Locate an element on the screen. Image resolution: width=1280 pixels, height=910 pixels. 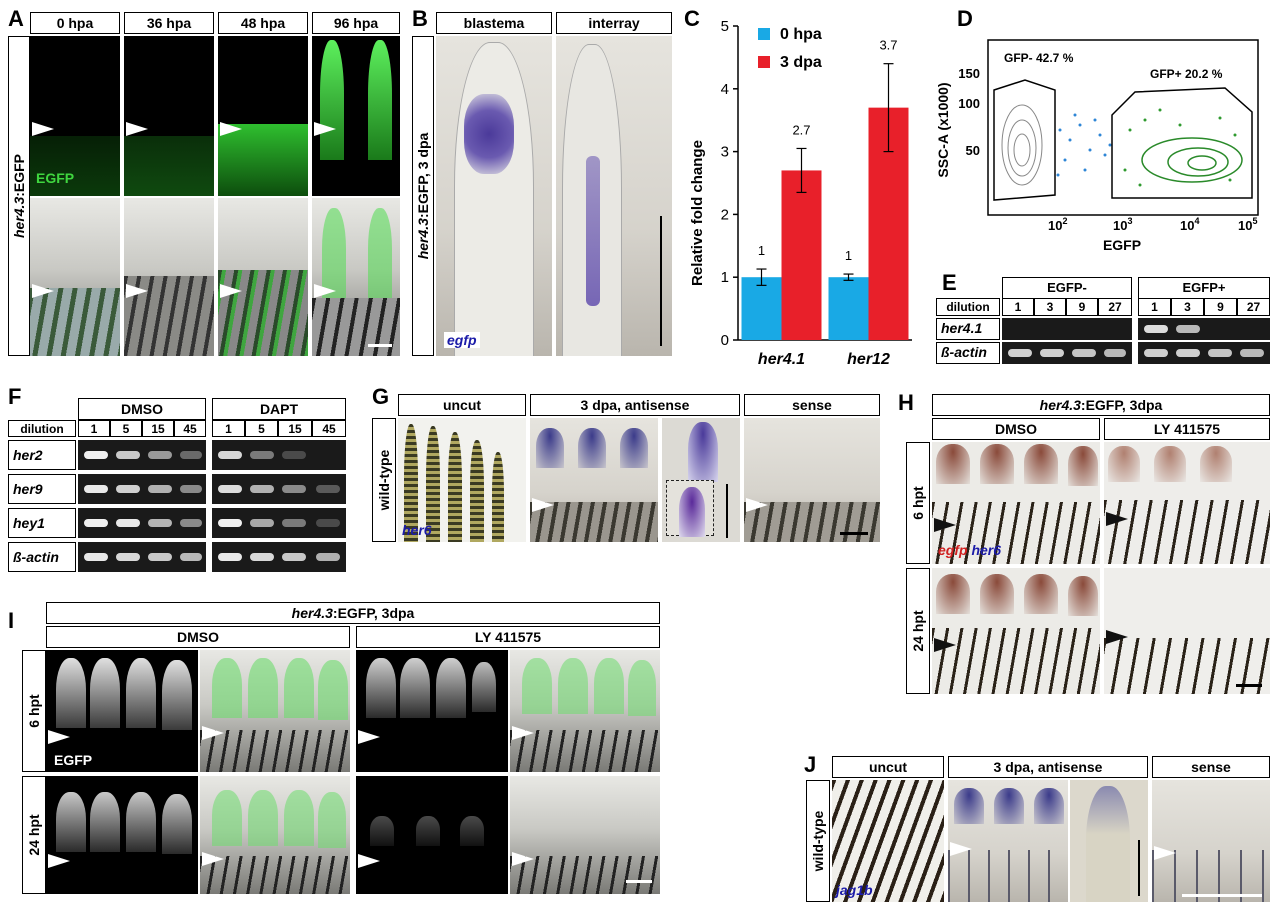
panel-f-dilution: 1 is located at coordinates (94, 428).